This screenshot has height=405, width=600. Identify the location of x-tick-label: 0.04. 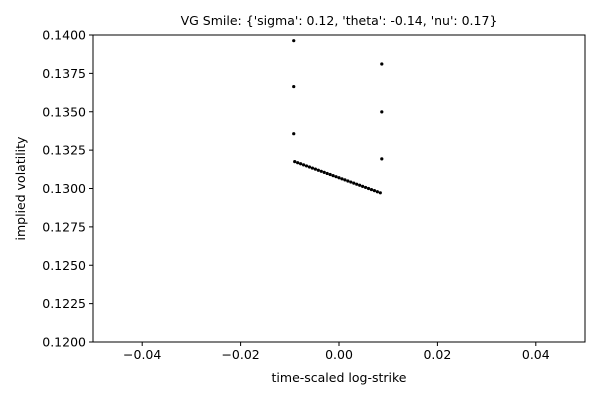
(536, 354).